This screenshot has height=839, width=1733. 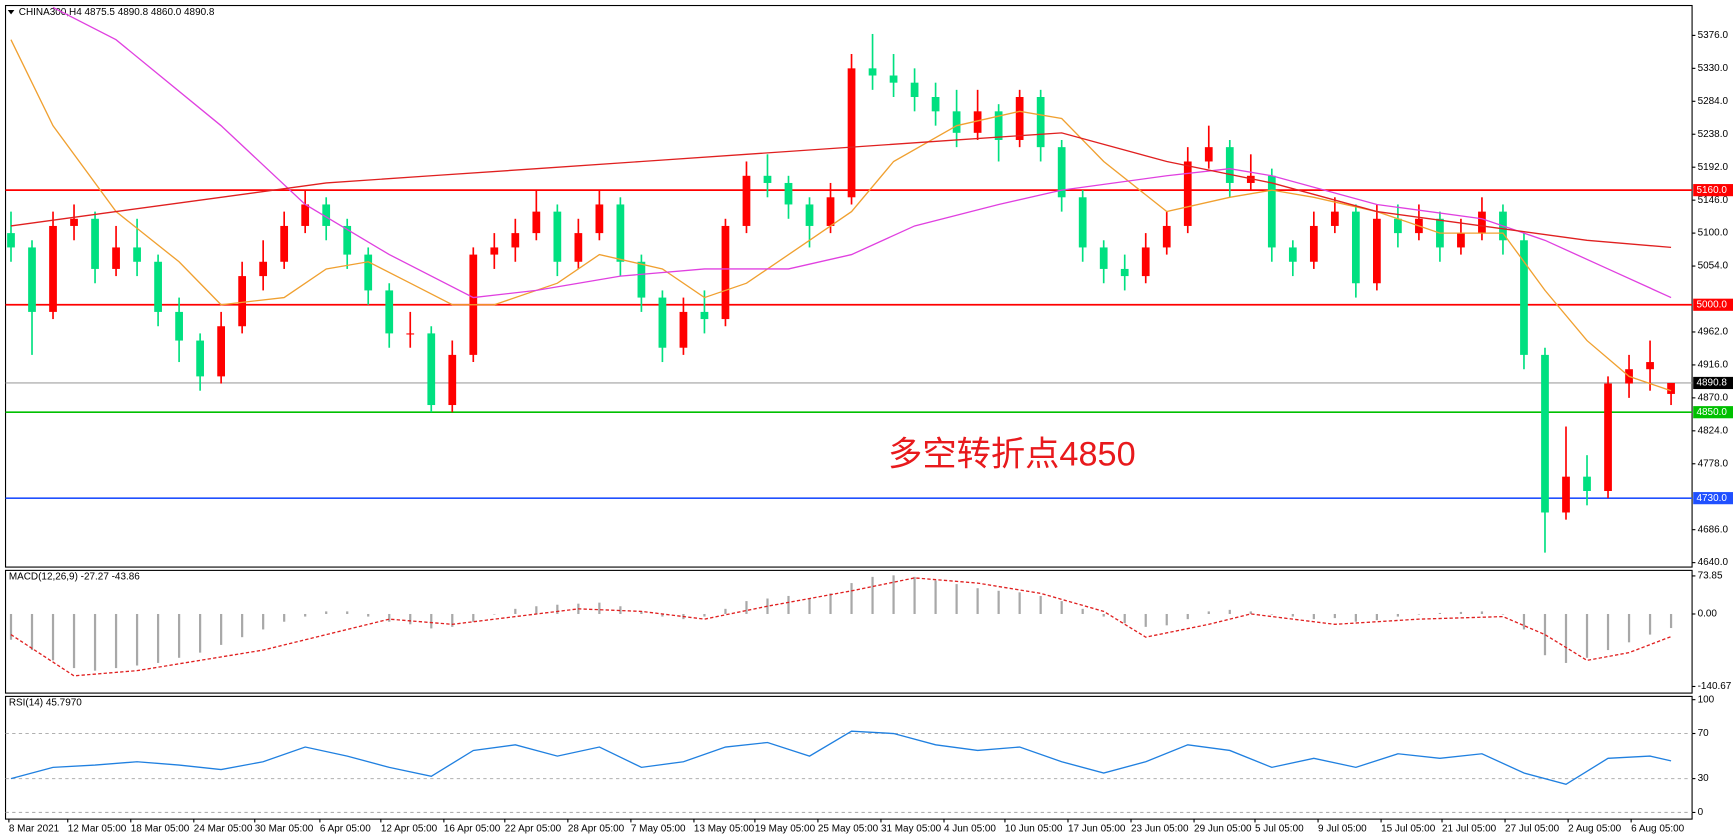 What do you see at coordinates (1713, 266) in the screenshot?
I see `y-tick-label: 5054.0` at bounding box center [1713, 266].